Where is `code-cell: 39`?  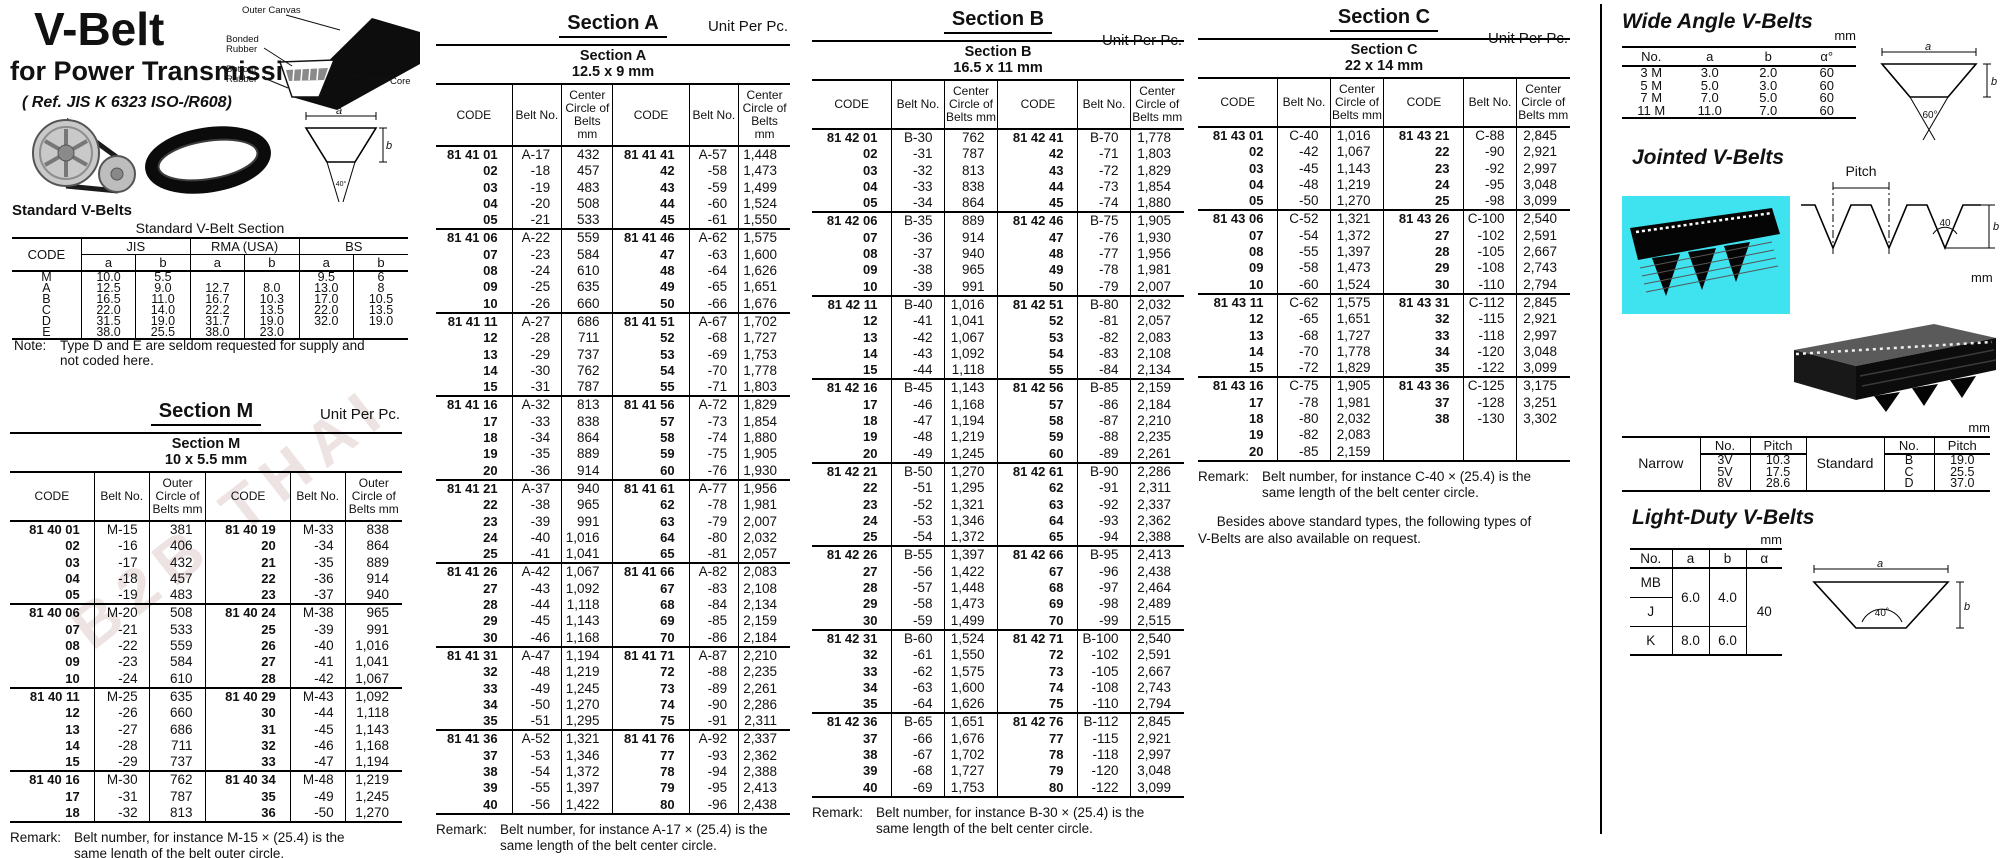 code-cell: 39 is located at coordinates (870, 771).